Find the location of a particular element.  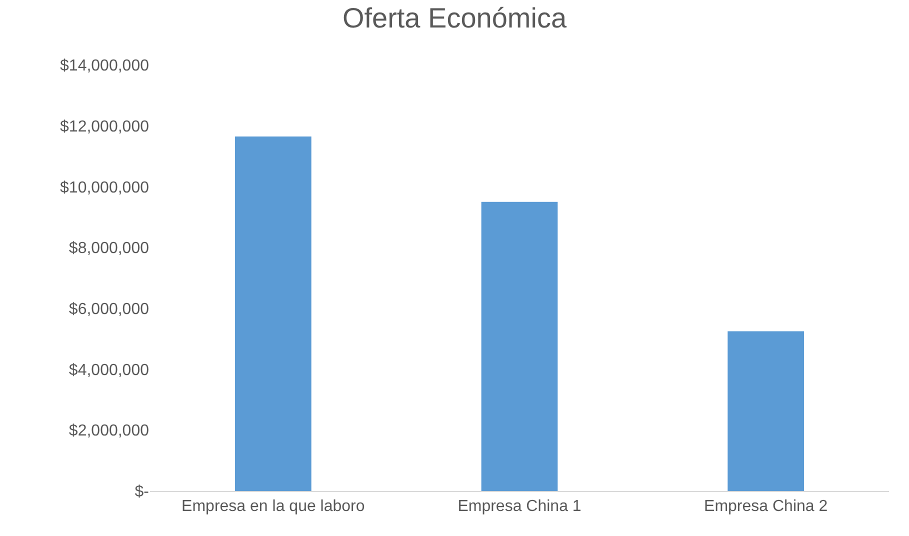

y-tick-label: $8,000,000 is located at coordinates (109, 249).